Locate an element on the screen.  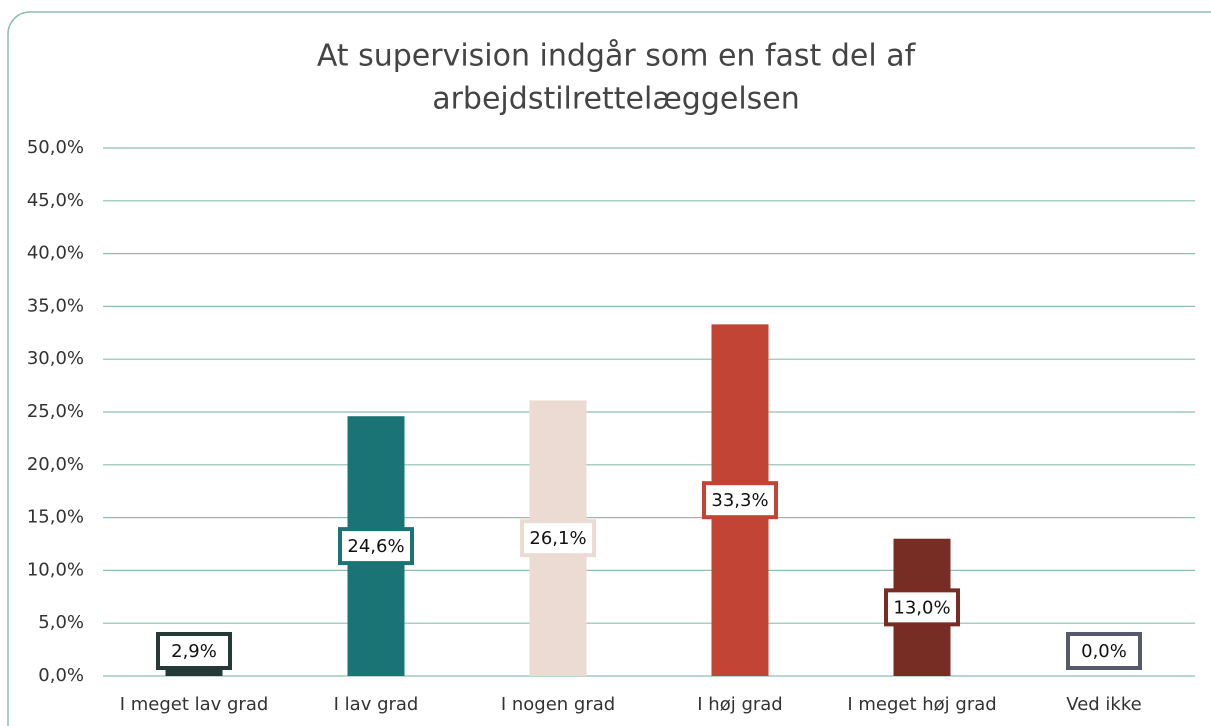
x-tick-label: I nogen grad is located at coordinates (558, 704).